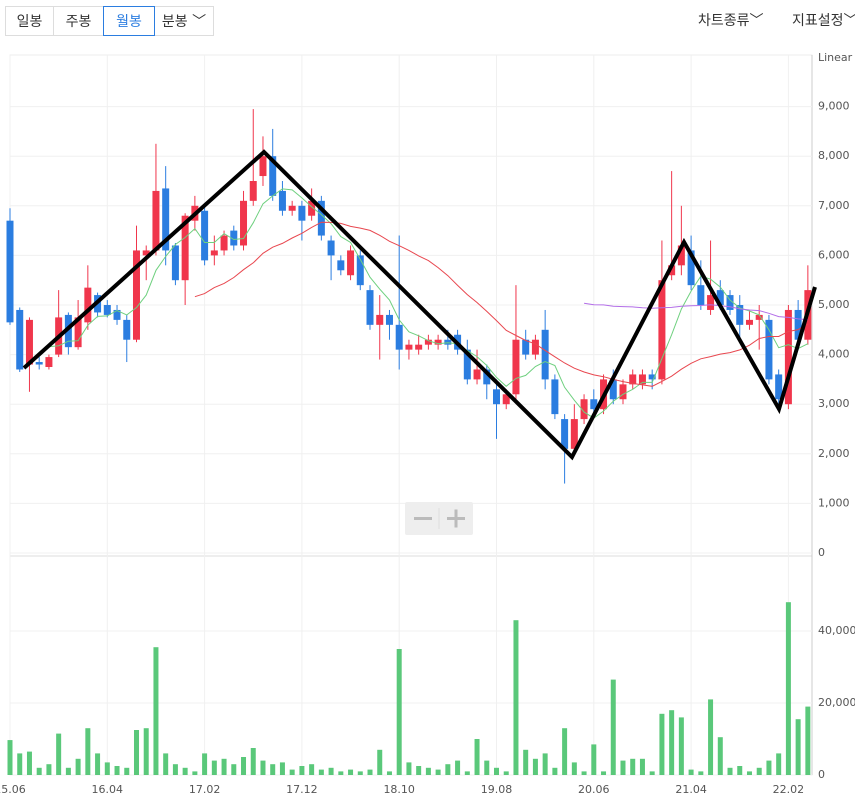 The width and height of the screenshot is (855, 804). Describe the element at coordinates (184, 21) in the screenshot. I see `tab: 분봉 ﹀` at that location.